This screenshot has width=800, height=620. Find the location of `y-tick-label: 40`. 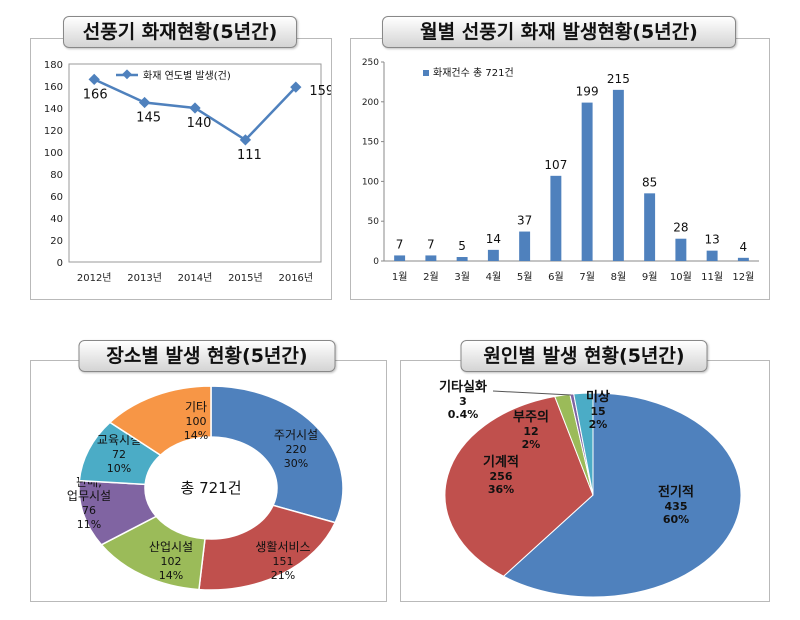

y-tick-label: 40 is located at coordinates (56, 219).